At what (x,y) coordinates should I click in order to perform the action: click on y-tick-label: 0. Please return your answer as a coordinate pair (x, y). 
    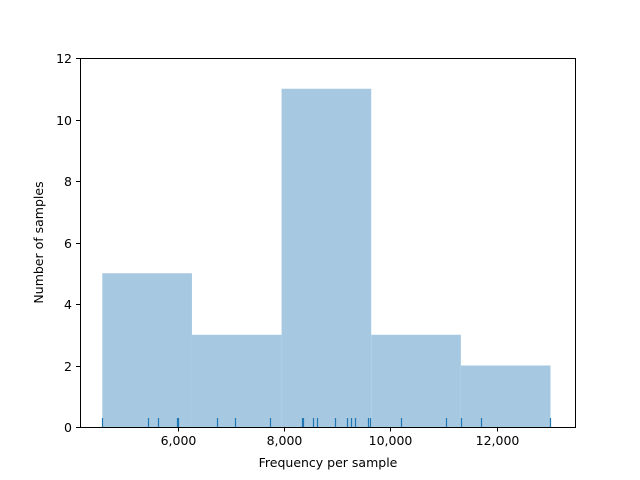
    Looking at the image, I should click on (68, 427).